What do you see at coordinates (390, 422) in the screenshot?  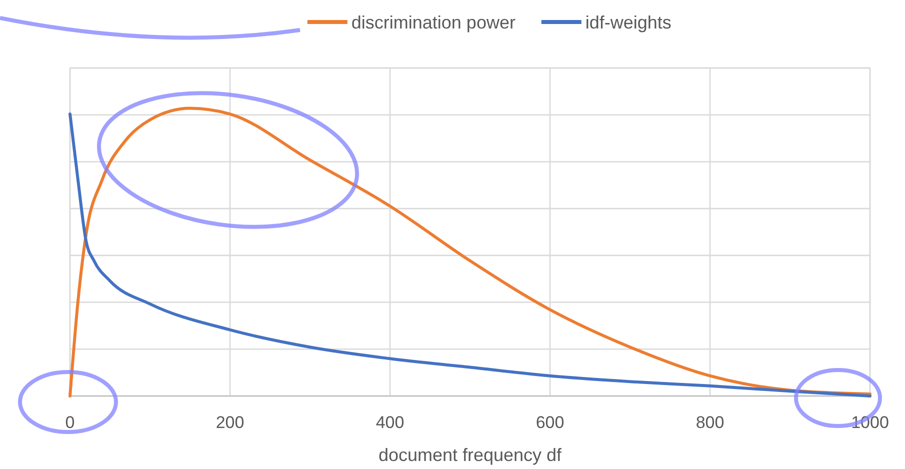 I see `x-tick-label: 400` at bounding box center [390, 422].